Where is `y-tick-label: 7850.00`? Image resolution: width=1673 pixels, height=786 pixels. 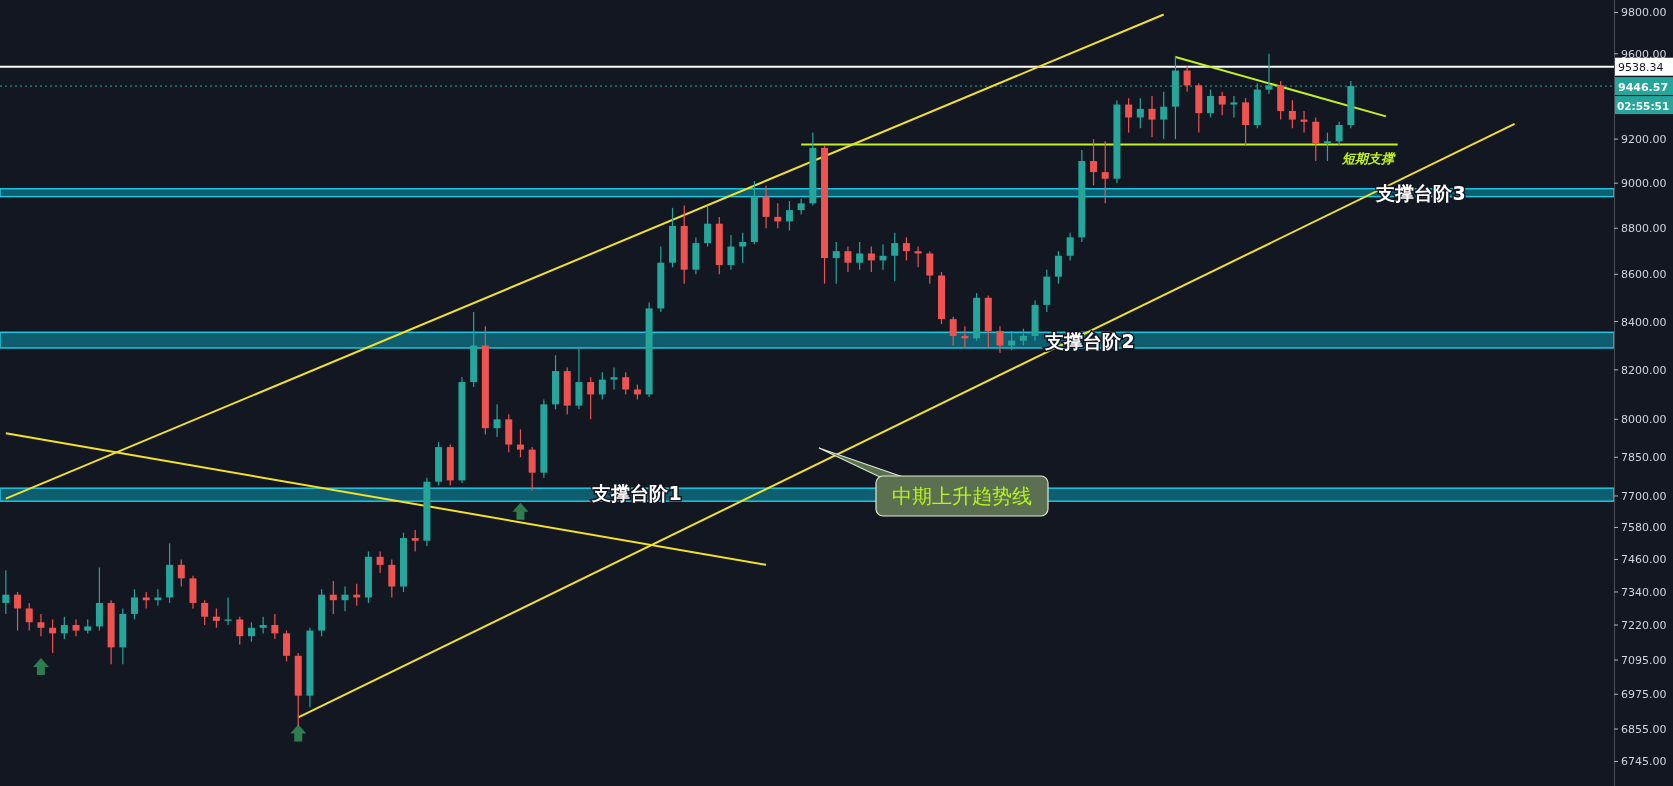 y-tick-label: 7850.00 is located at coordinates (1644, 458).